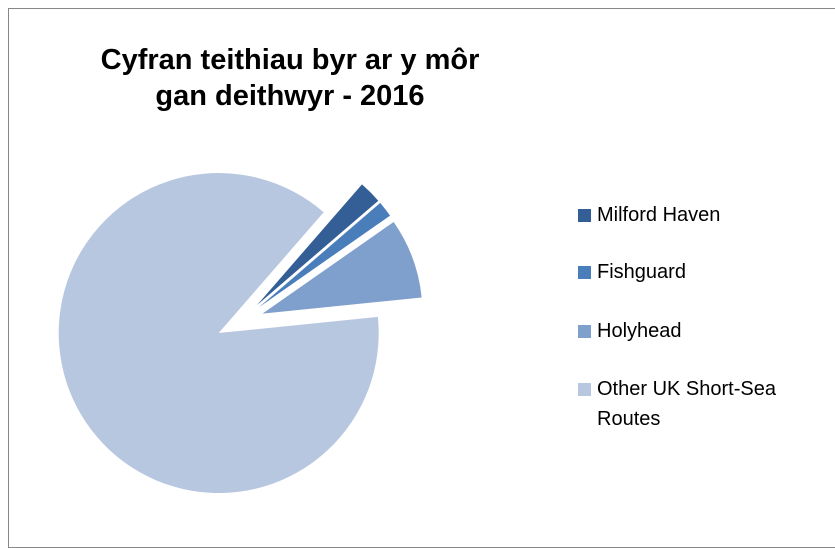  Describe the element at coordinates (698, 272) in the screenshot. I see `legend-item: Fishguard` at that location.